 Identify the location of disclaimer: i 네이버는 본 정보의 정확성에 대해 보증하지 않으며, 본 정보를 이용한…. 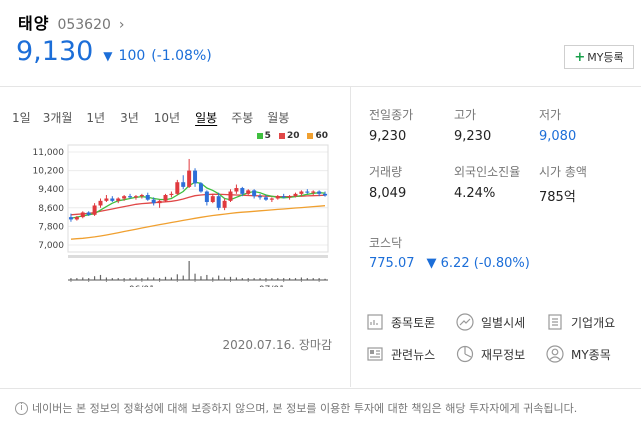
(296, 408).